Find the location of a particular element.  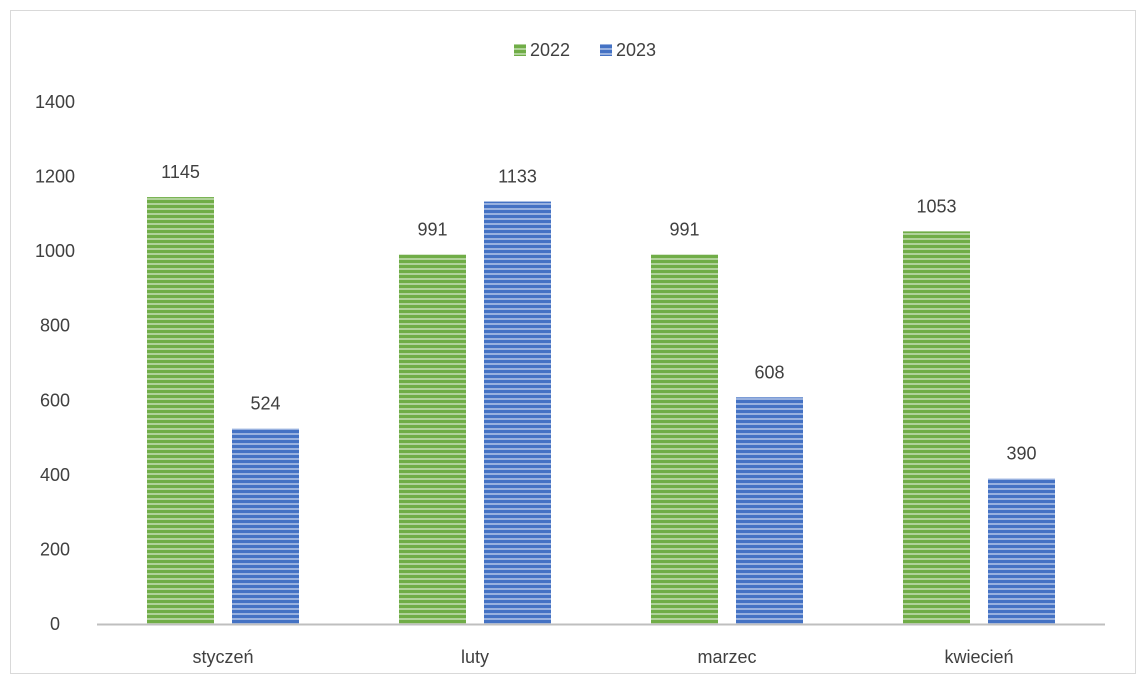

bar-2022-marzec is located at coordinates (684, 439).